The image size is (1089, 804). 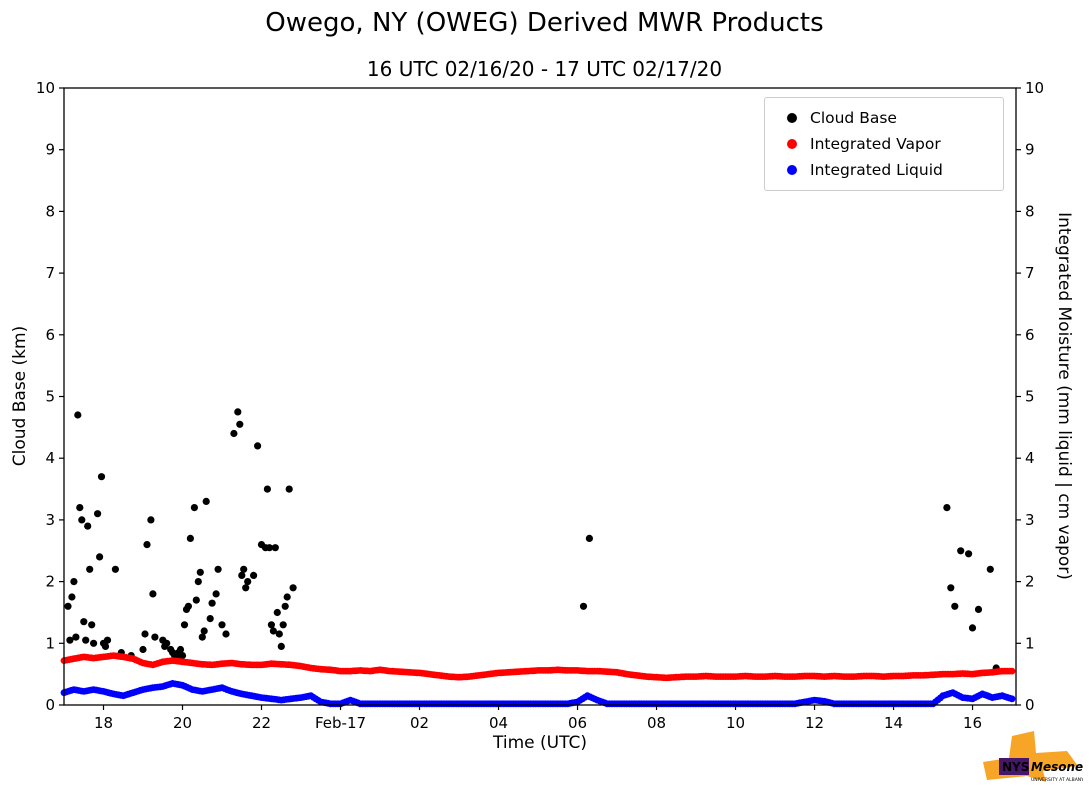 I want to click on x-tick-label: 16, so click(x=972, y=723).